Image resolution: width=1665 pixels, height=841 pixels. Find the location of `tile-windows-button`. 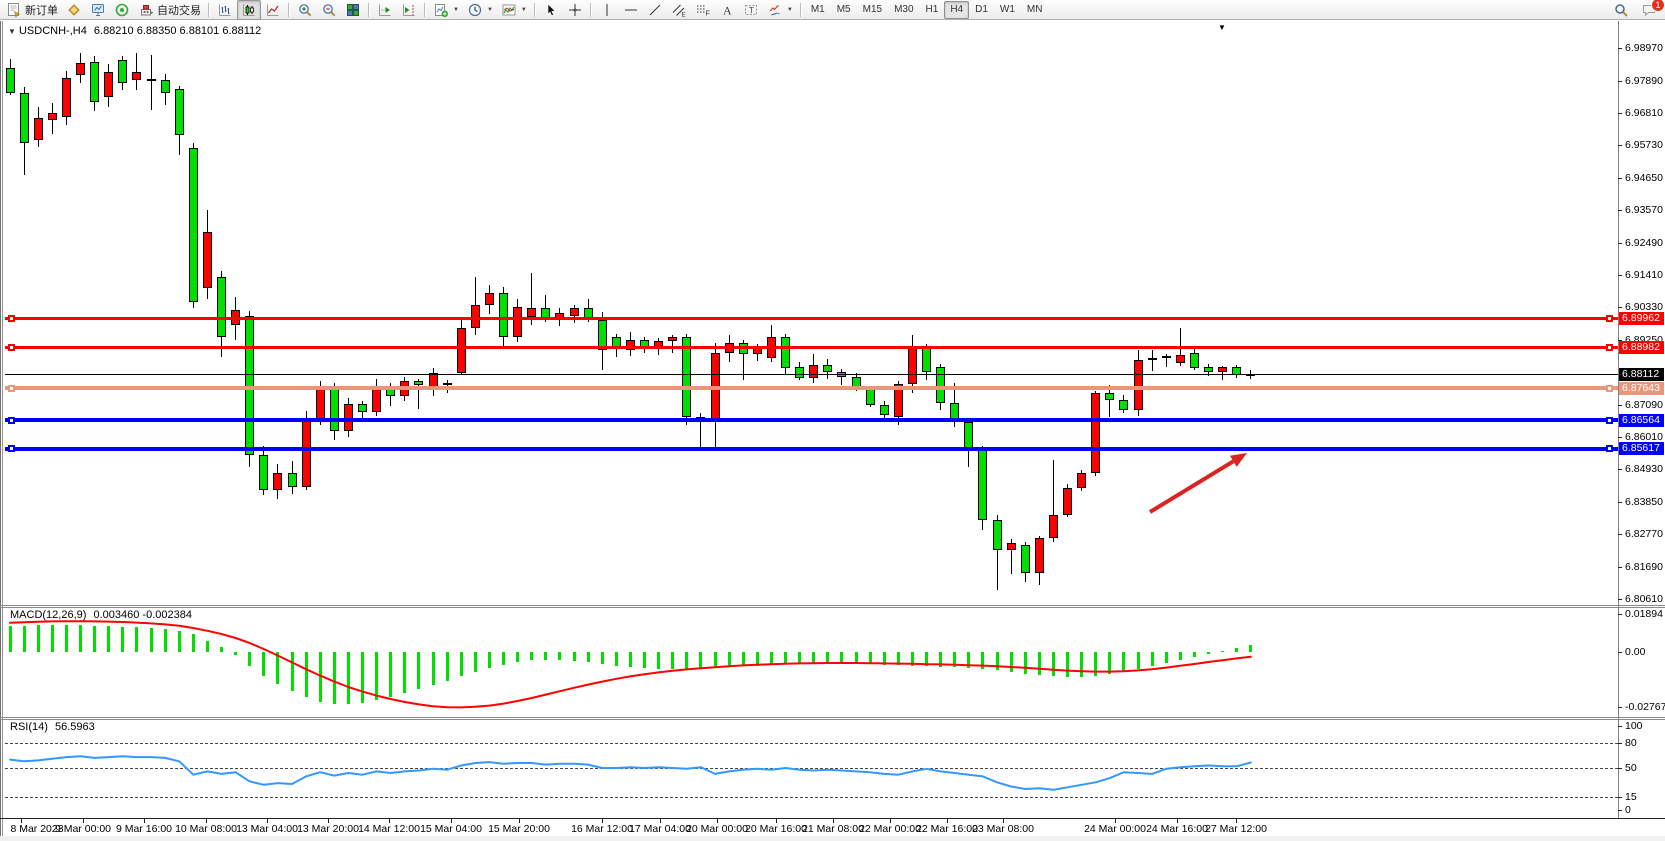

tile-windows-button is located at coordinates (353, 10).